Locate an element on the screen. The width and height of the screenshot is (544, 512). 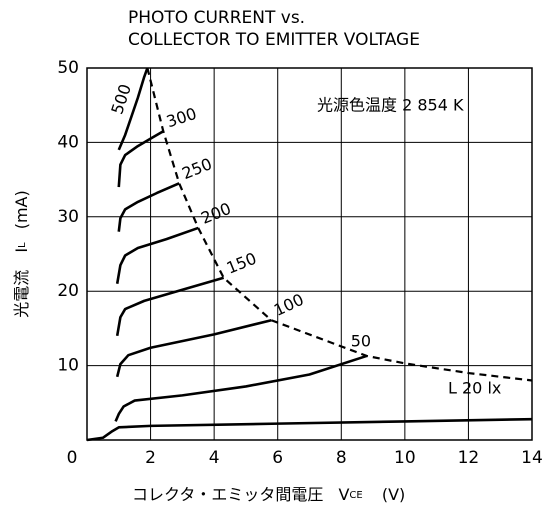
series-label: 50 is located at coordinates (361, 340).